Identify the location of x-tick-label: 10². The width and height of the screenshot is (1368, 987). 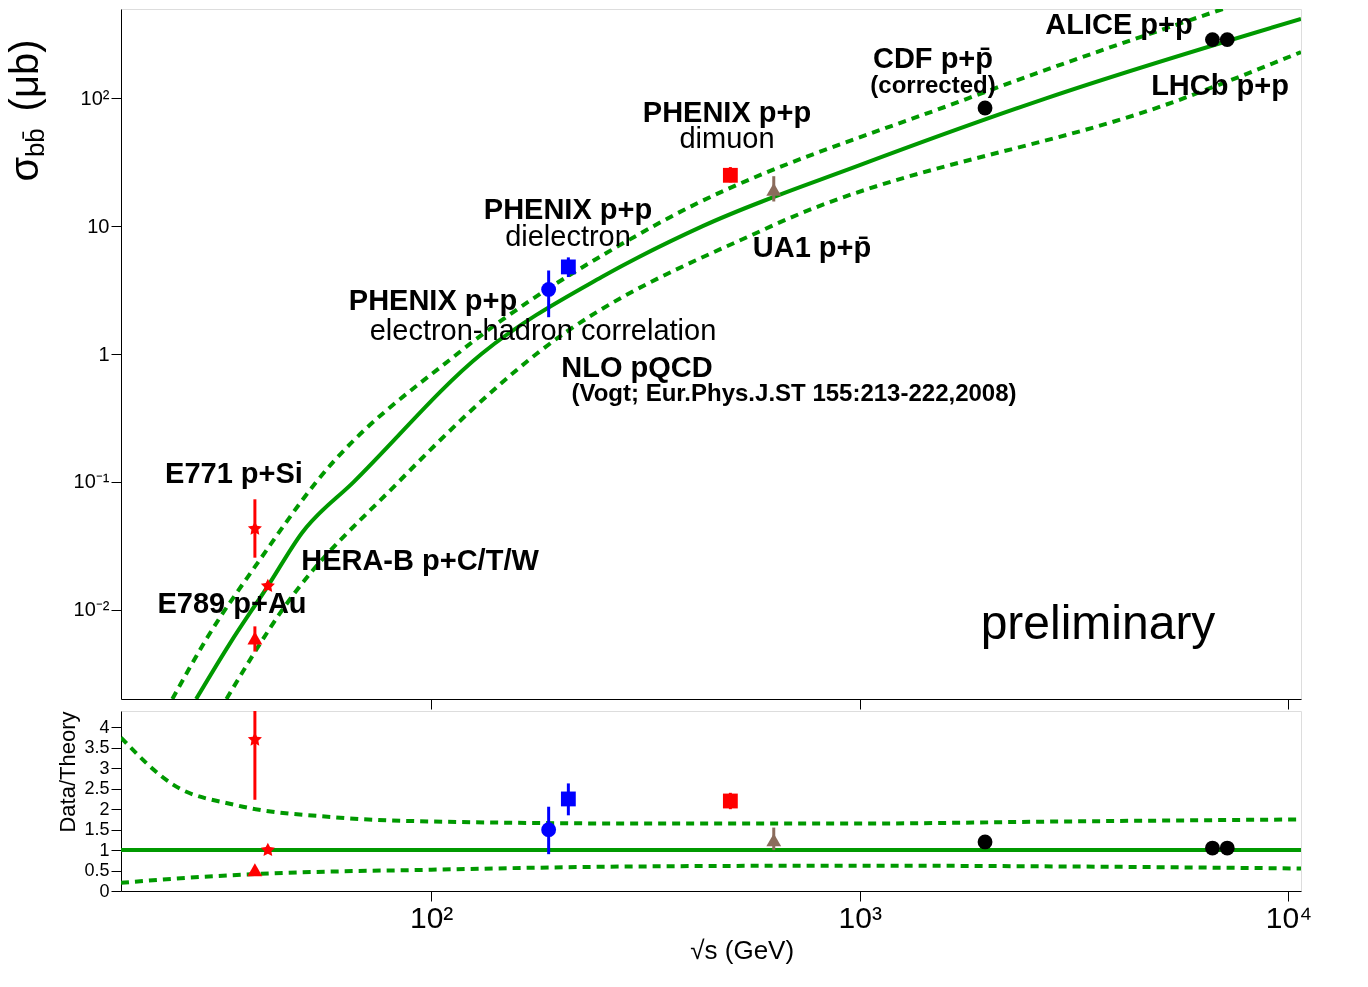
(431, 917).